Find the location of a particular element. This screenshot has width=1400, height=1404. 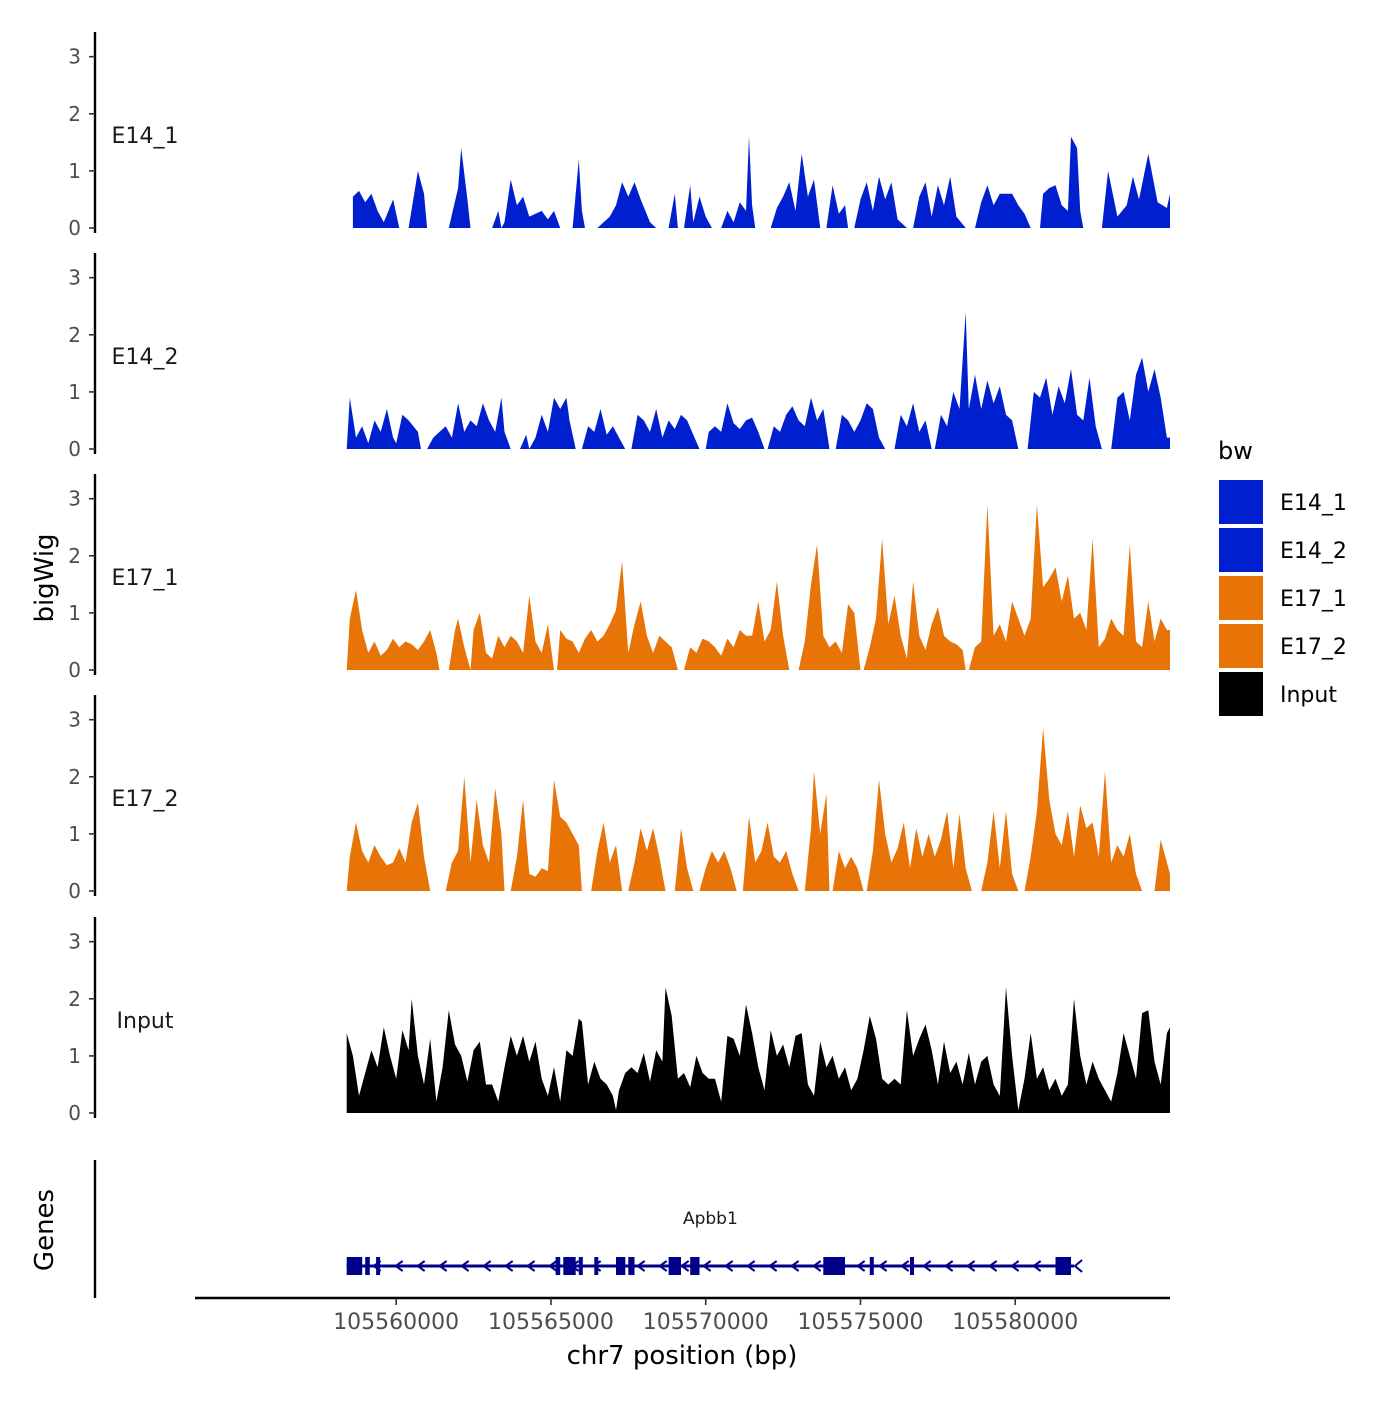

x-tick-label: 105565000 is located at coordinates (551, 1322).